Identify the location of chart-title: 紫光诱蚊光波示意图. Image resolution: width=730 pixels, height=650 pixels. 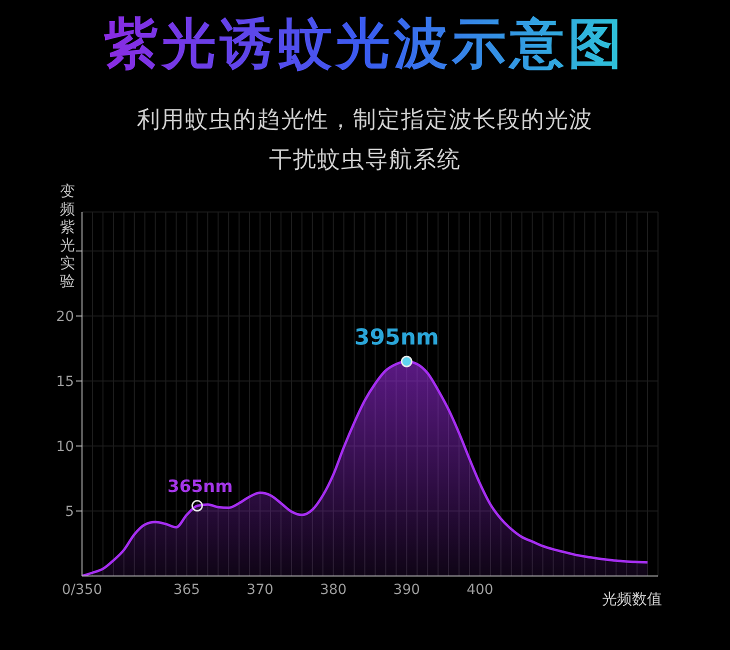
(365, 43).